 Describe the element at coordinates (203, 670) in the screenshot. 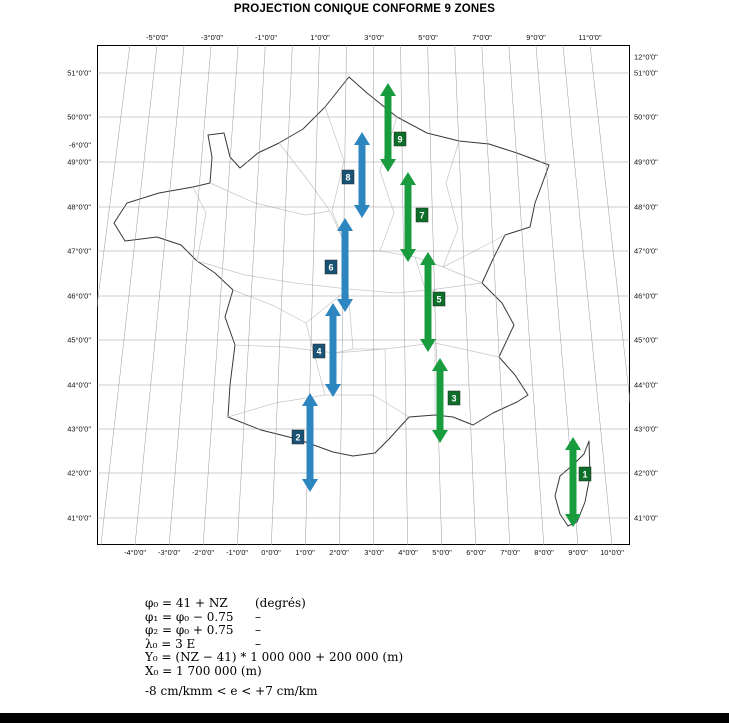

I see `formula-row: X₀ = 1 700 000 (m)` at that location.